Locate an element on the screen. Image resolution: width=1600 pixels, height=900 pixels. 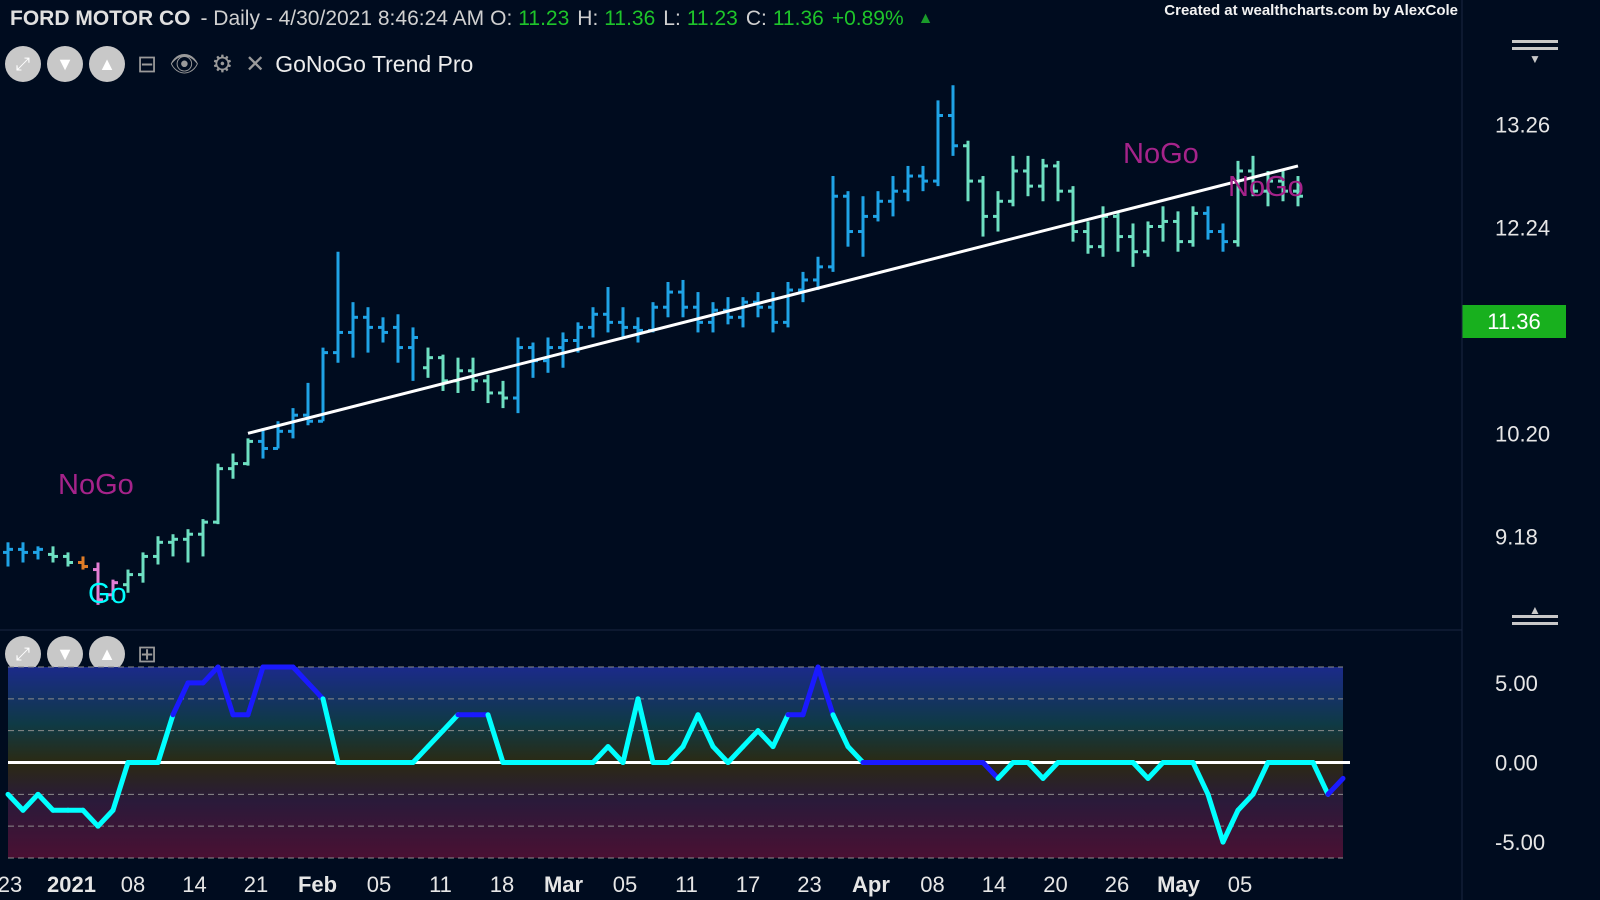
oscillator-tick-label: 0.00 is located at coordinates (1516, 763).